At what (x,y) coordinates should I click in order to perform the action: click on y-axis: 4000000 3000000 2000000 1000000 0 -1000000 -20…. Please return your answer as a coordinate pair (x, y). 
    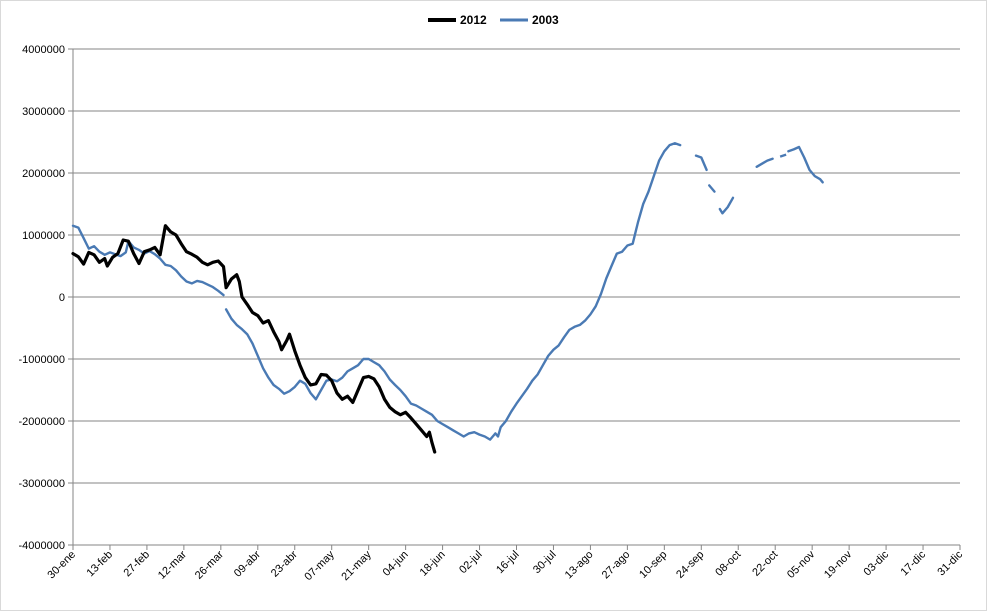
    Looking at the image, I should click on (46, 298).